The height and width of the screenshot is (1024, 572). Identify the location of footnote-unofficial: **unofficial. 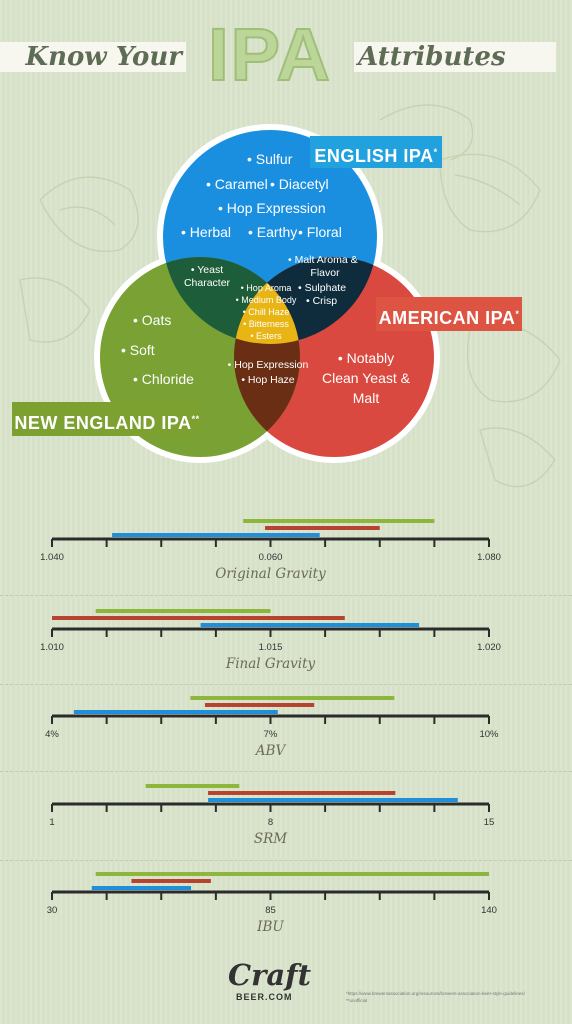
(357, 1000).